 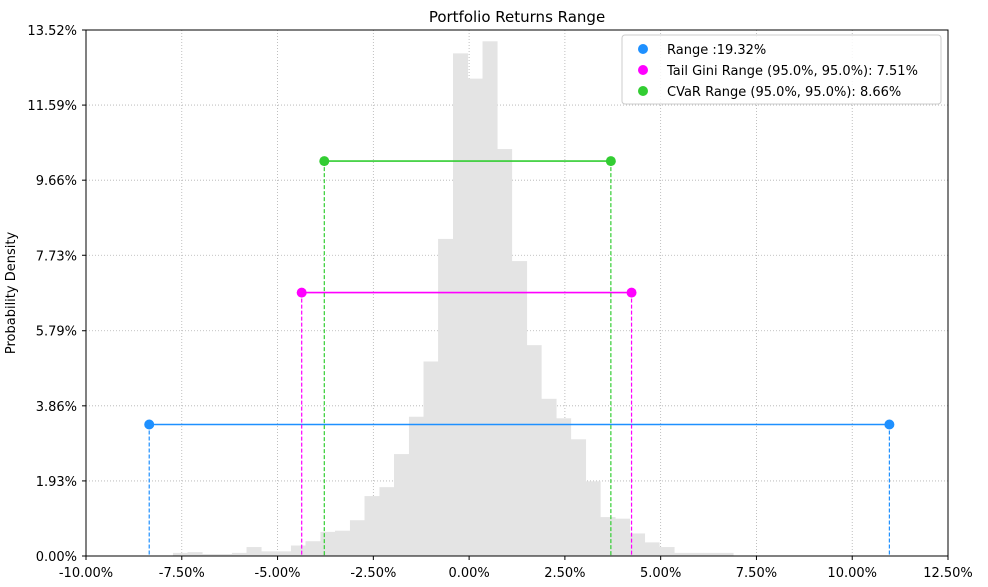 What do you see at coordinates (56, 407) in the screenshot?
I see `y-tick-label: 3.86%` at bounding box center [56, 407].